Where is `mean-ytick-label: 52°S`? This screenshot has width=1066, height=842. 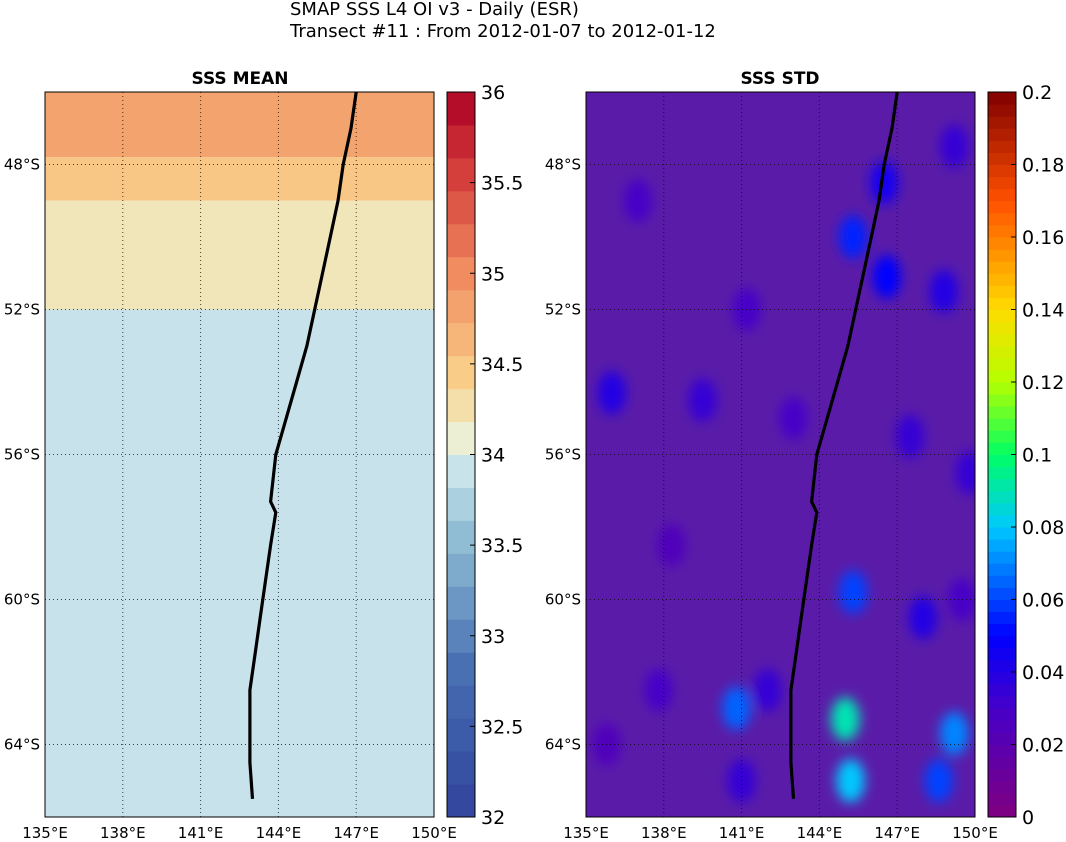 mean-ytick-label: 52°S is located at coordinates (22, 310).